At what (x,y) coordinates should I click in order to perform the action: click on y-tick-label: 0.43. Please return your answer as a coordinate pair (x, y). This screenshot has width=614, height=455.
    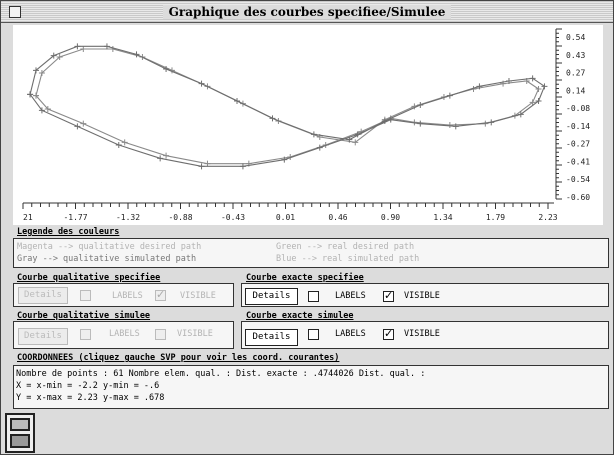
    Looking at the image, I should click on (575, 55).